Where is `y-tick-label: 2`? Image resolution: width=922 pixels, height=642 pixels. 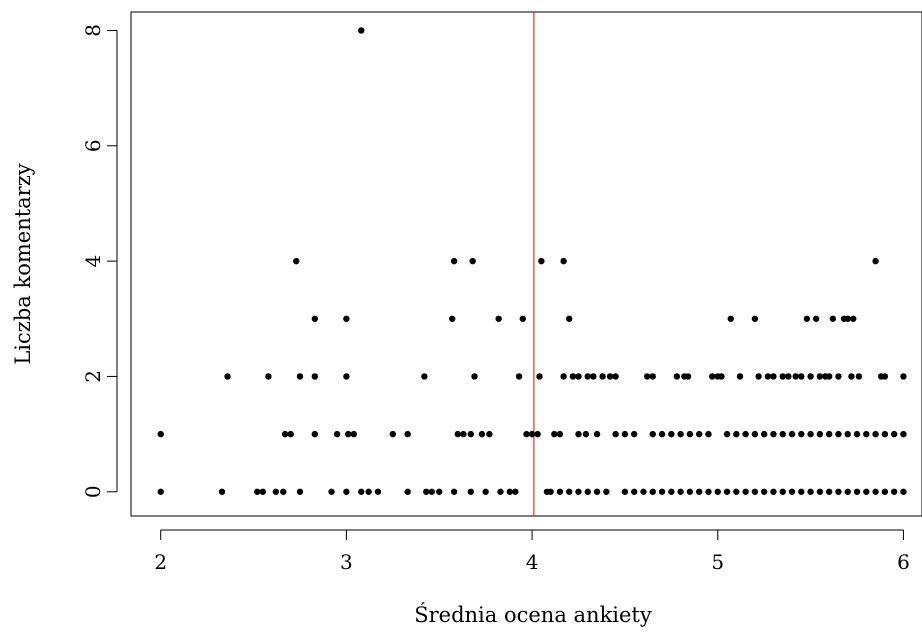
y-tick-label: 2 is located at coordinates (93, 376).